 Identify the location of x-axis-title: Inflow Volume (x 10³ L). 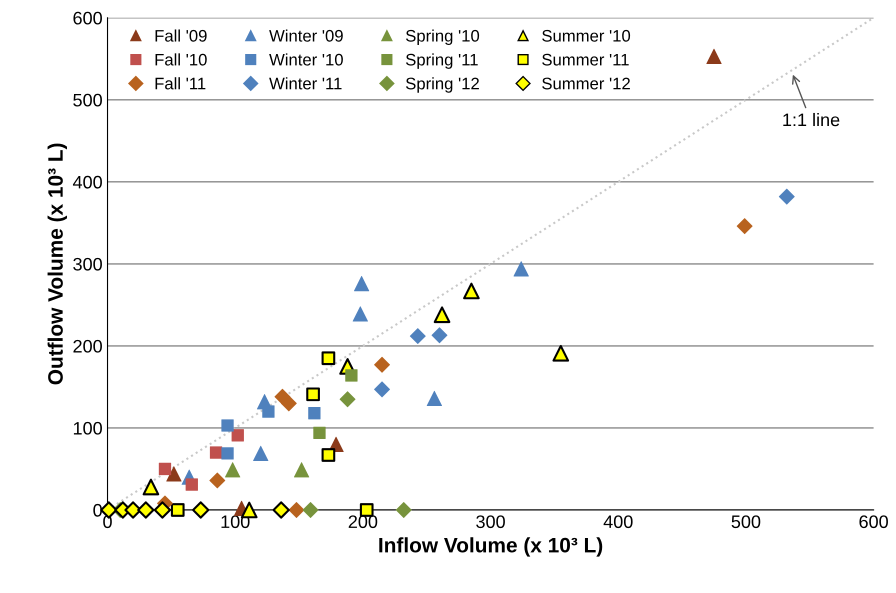
(490, 547).